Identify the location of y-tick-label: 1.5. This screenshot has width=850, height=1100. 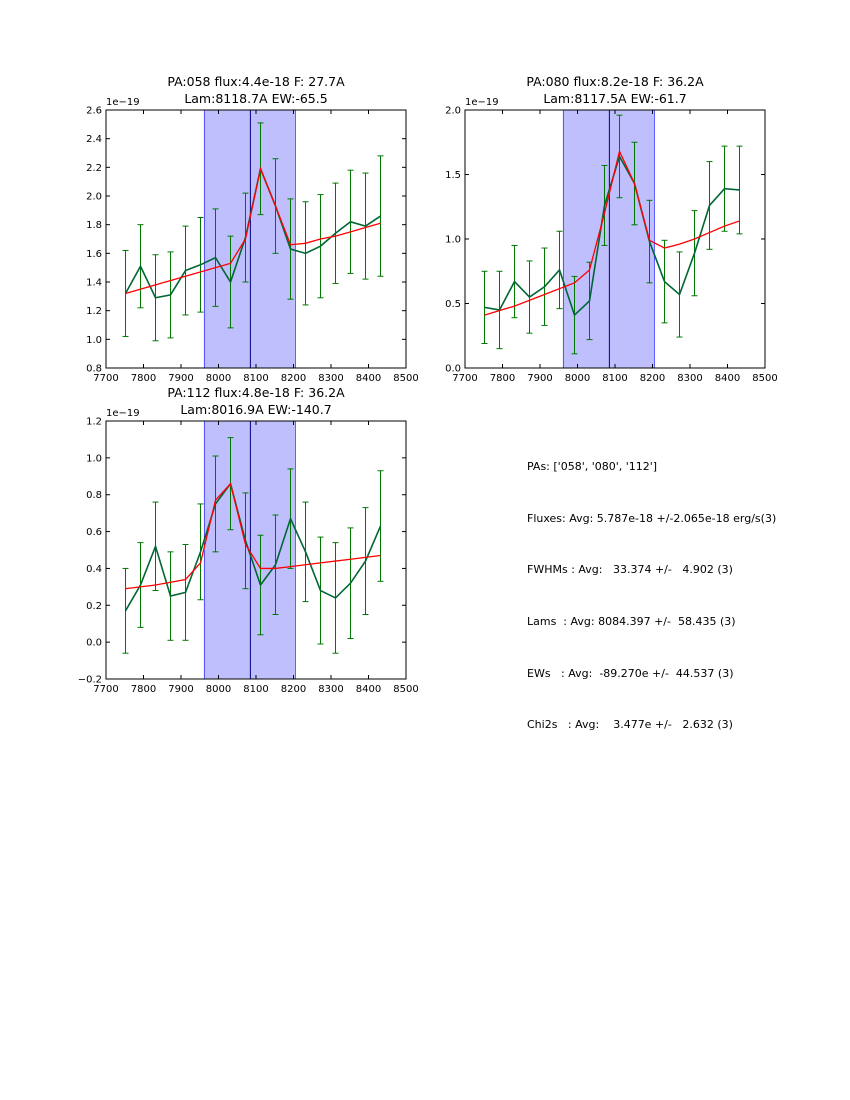
(453, 175).